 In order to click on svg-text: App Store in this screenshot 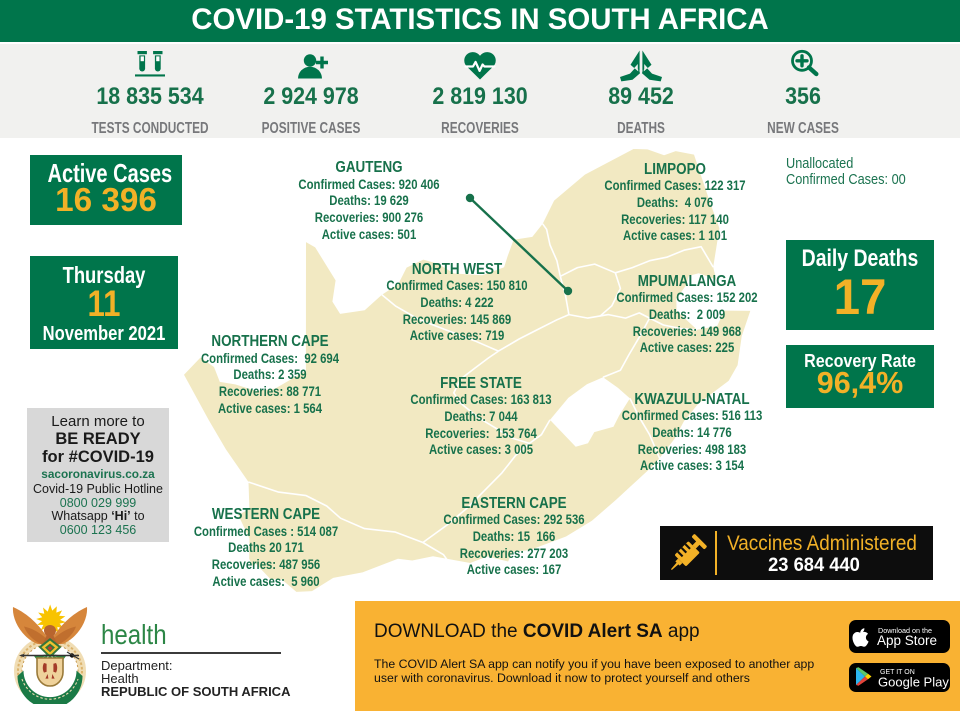, I will do `click(907, 640)`.